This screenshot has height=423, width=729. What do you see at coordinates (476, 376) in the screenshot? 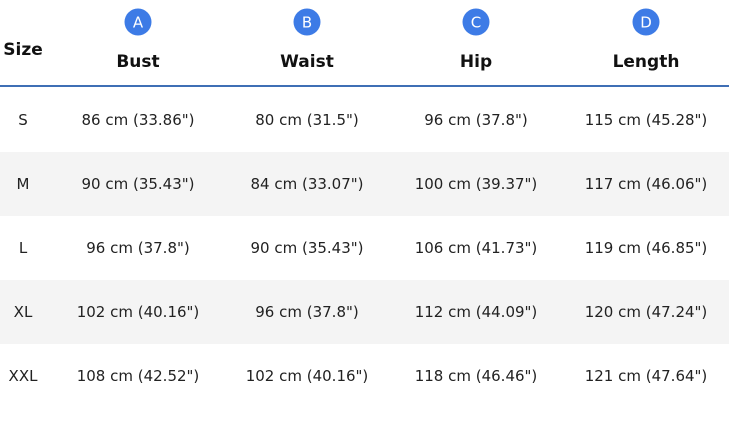
I see `measurement: 118 cm (46.46")` at bounding box center [476, 376].